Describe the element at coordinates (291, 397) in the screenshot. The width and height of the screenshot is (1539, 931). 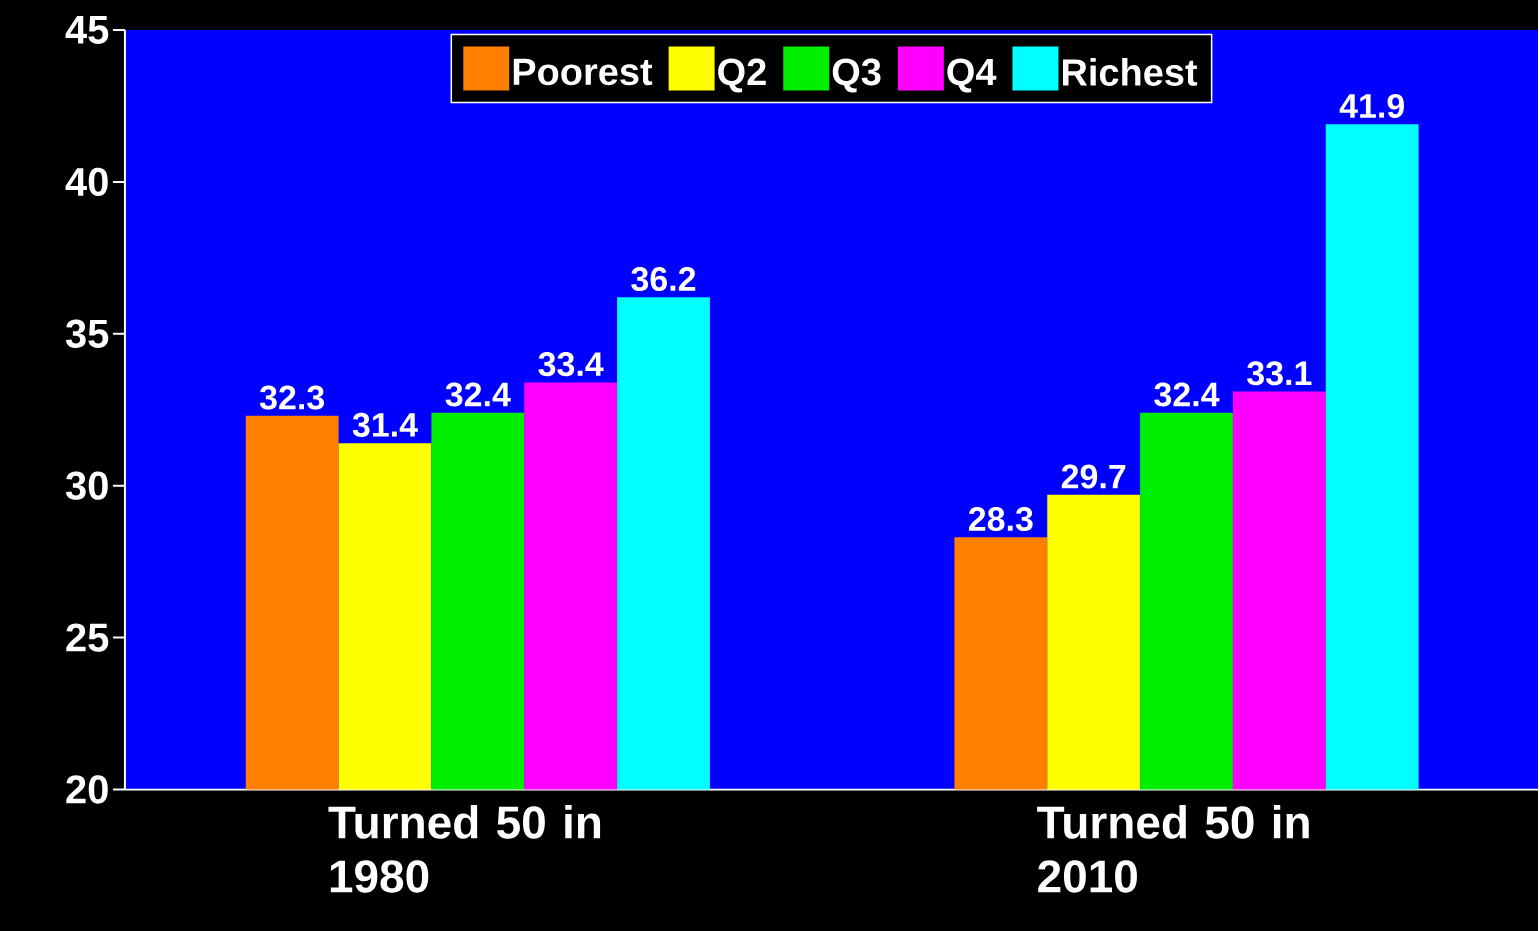
I see `data-label: 32.3` at that location.